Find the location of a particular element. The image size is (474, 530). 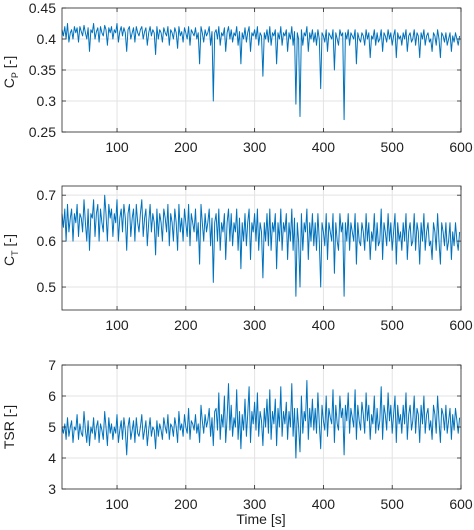

cp-ylabel: CP [-] is located at coordinates (10, 72).